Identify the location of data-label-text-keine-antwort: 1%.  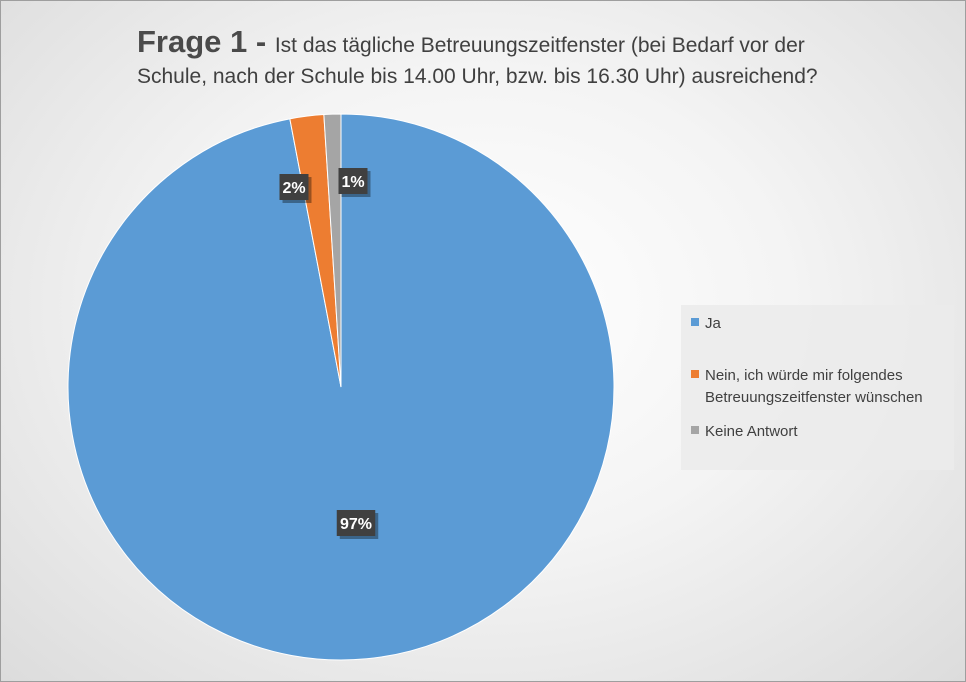
(352, 182).